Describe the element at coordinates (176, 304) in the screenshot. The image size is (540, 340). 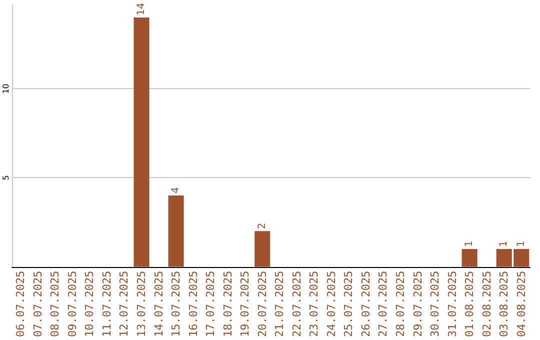
I see `x-tick-label: 15.07.2025` at that location.